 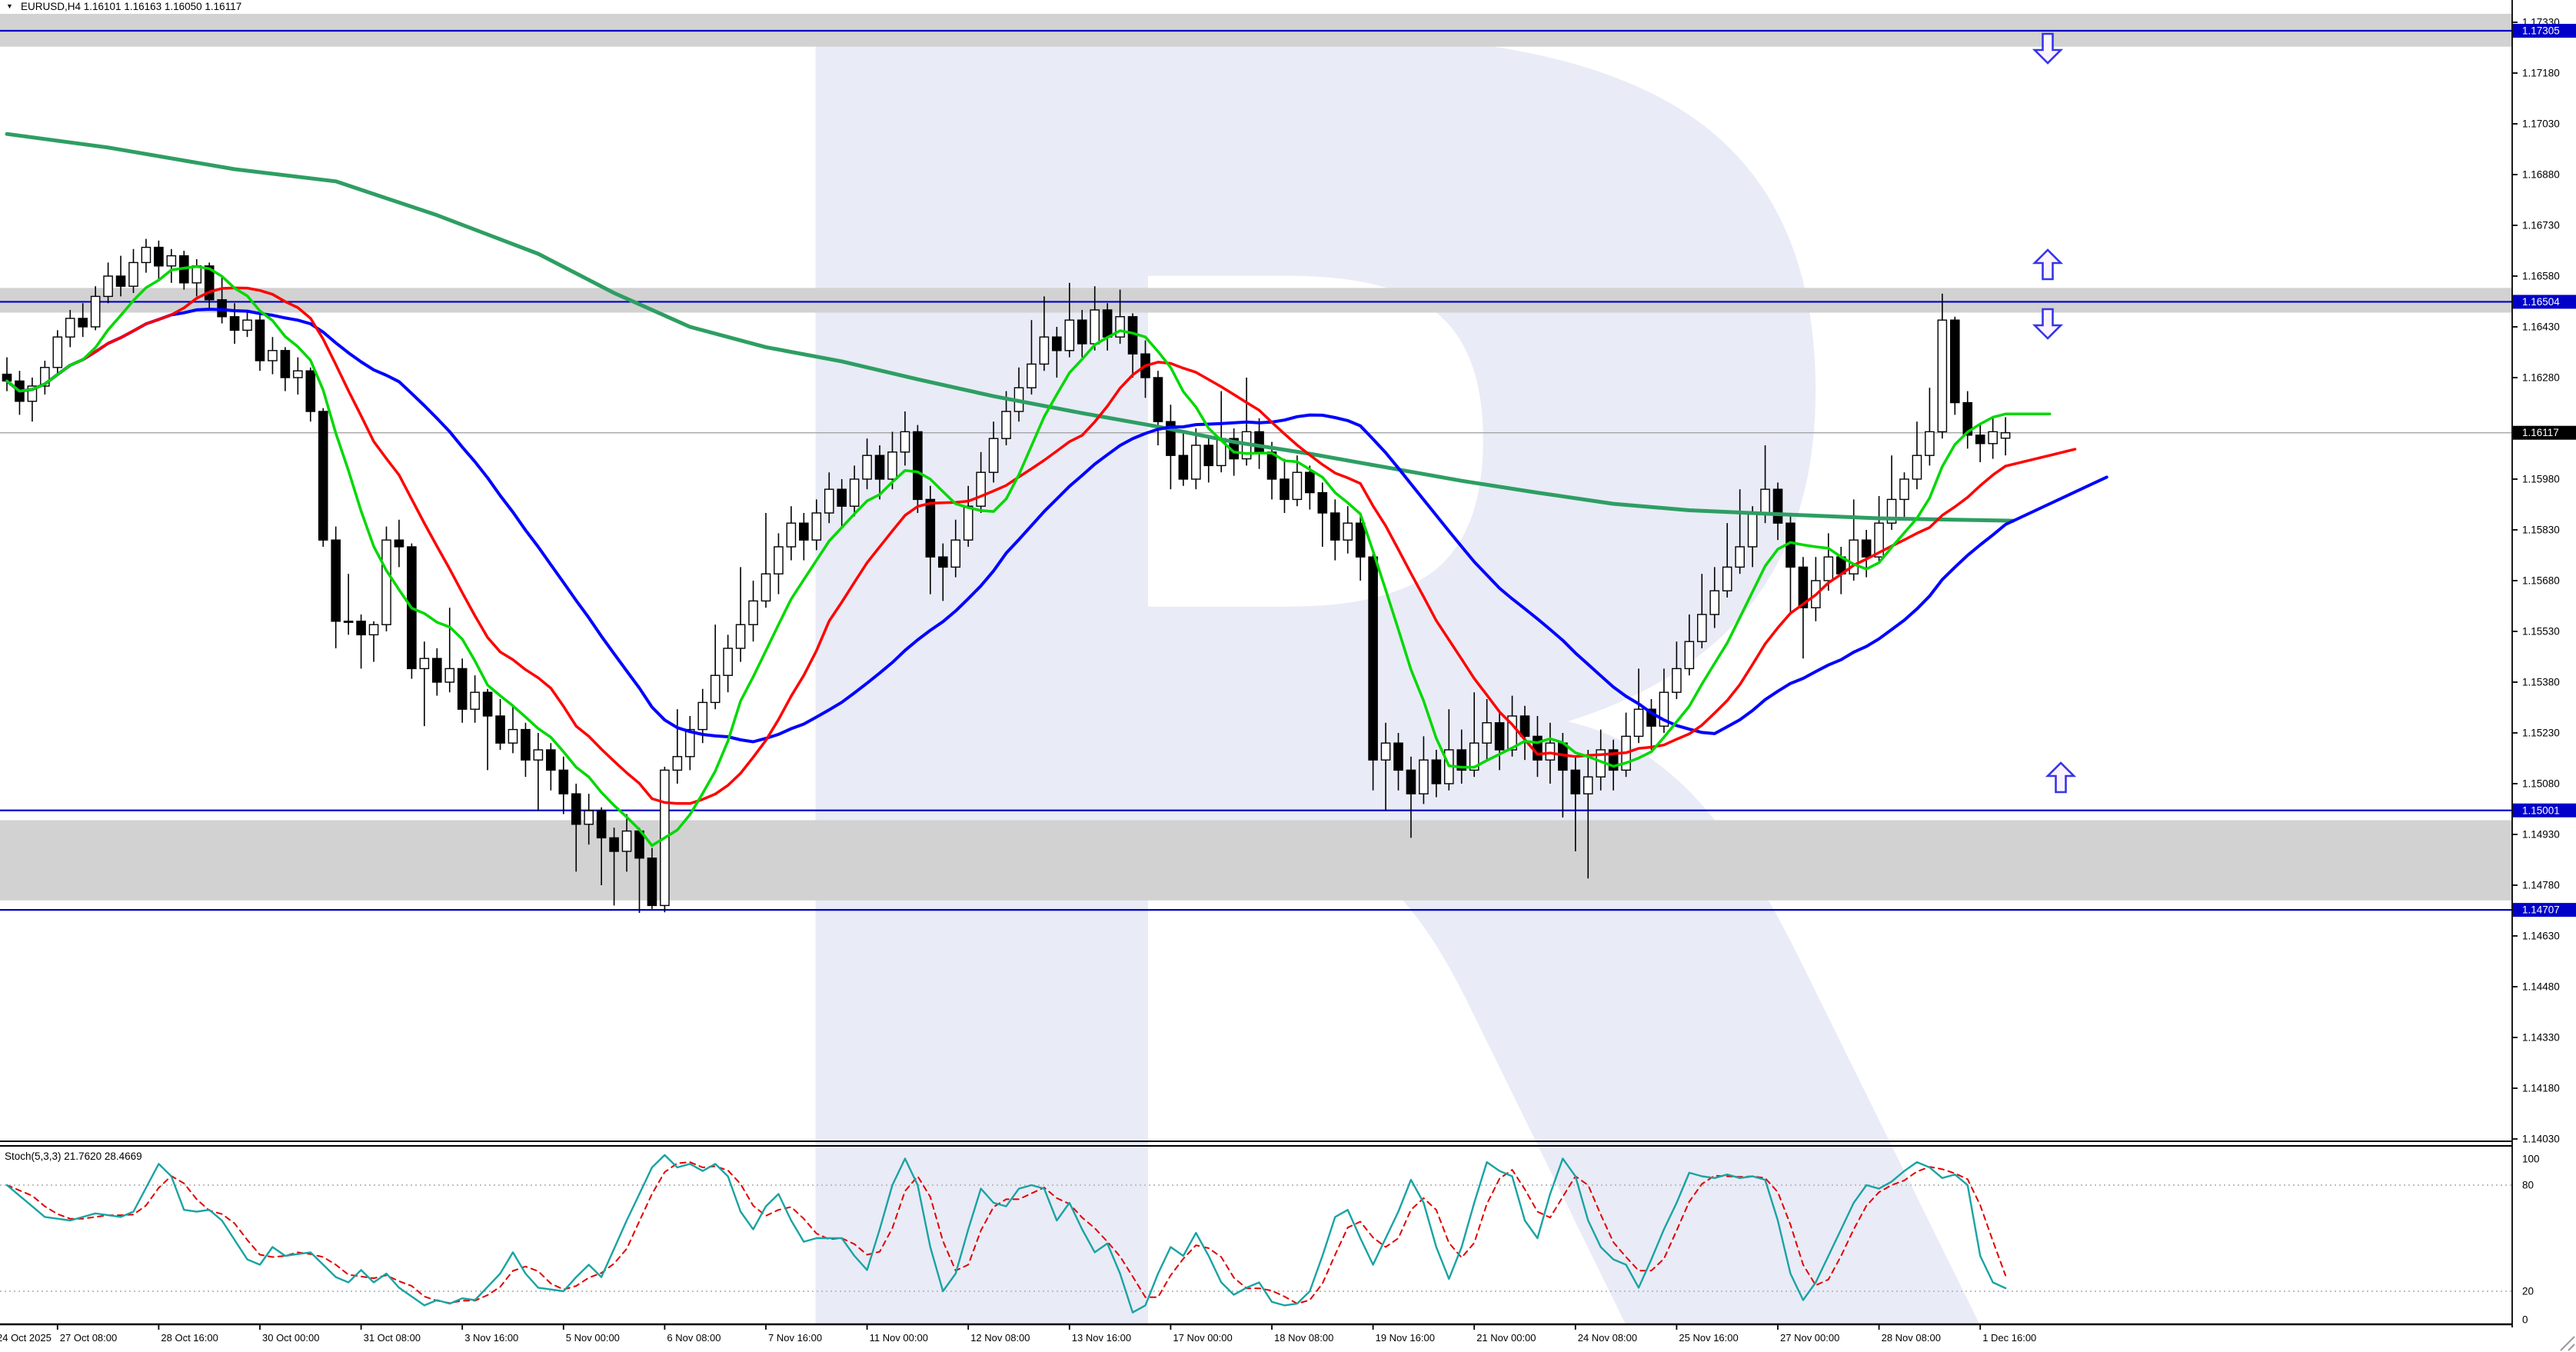 I want to click on time-tick-label: 25 Nov 16:00, so click(x=1709, y=1338).